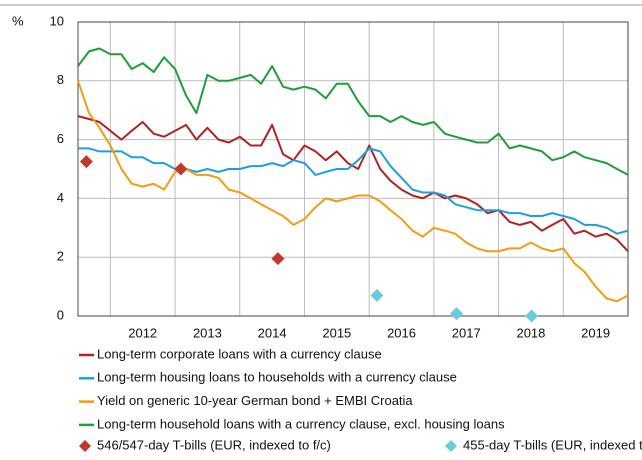 This screenshot has height=460, width=642. I want to click on x-tick-label: 2016, so click(401, 332).